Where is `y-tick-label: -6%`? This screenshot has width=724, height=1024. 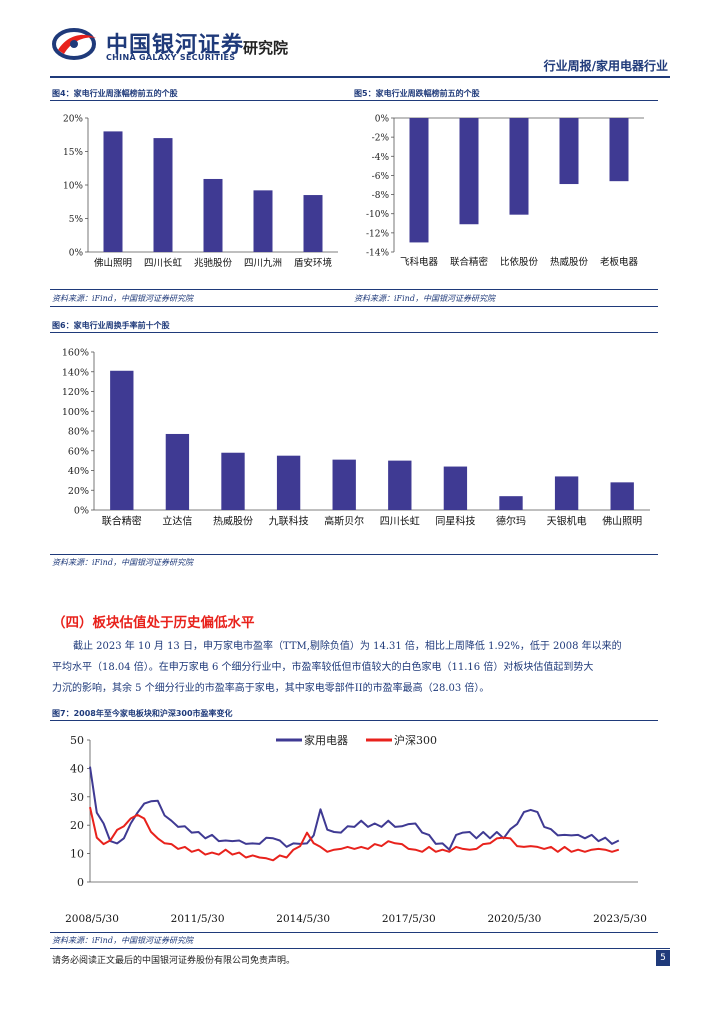 y-tick-label: -6% is located at coordinates (381, 177).